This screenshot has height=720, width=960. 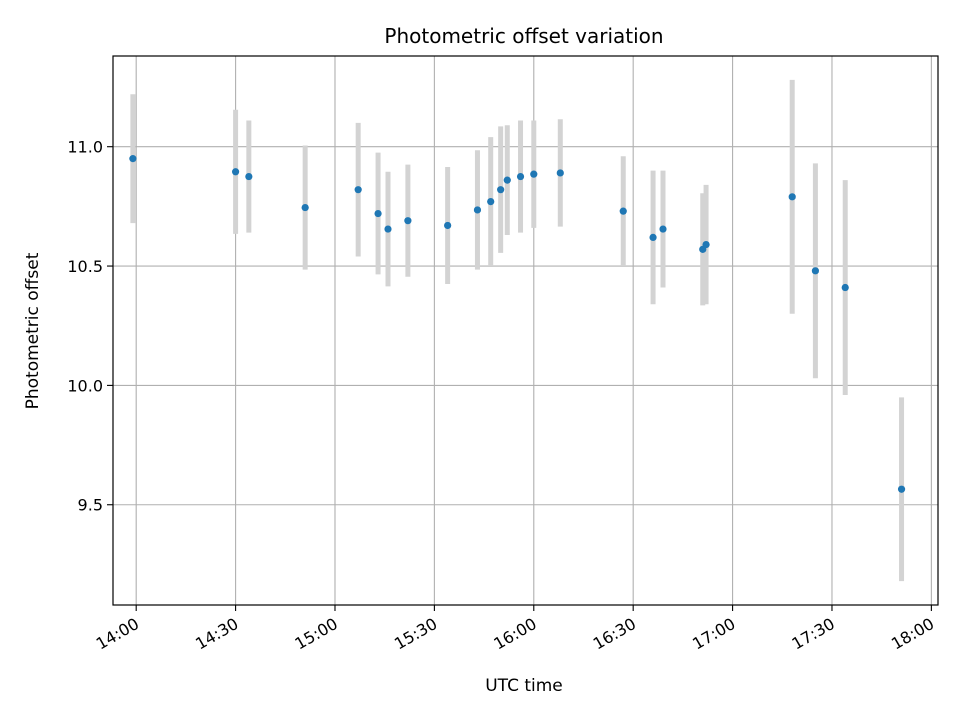 I want to click on x-tick-label: 16:00, so click(x=514, y=634).